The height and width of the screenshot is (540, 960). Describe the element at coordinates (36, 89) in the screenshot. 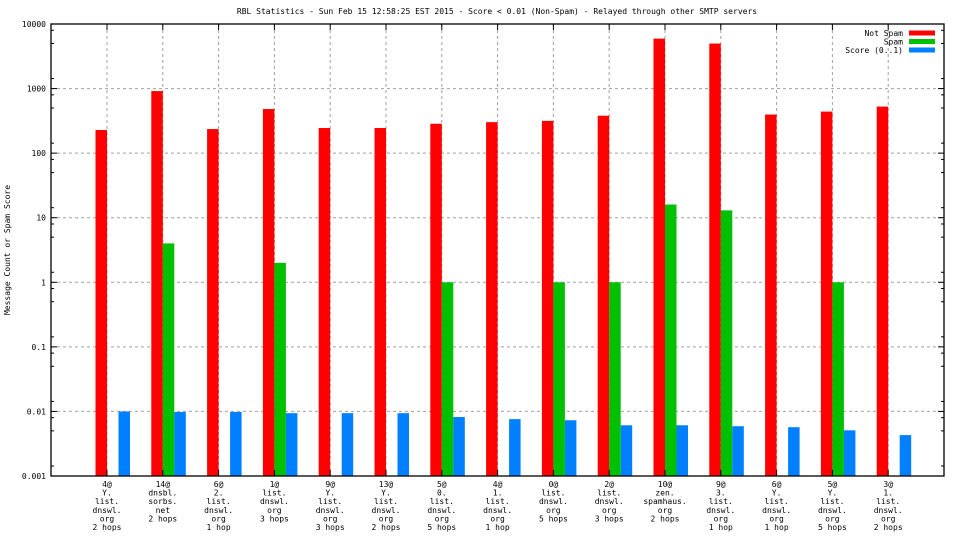

I see `y-tick-label: 1000` at that location.